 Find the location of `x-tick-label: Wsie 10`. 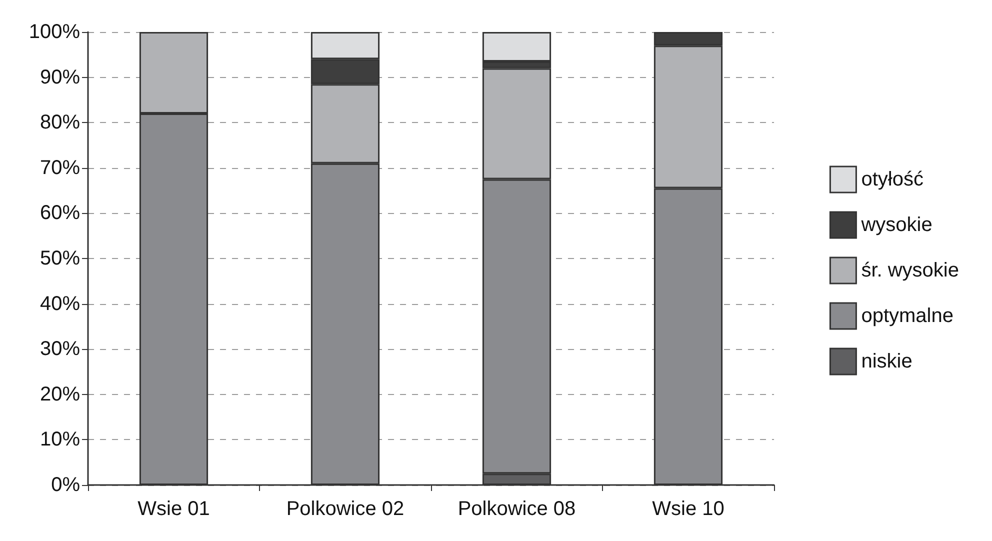

x-tick-label: Wsie 10 is located at coordinates (688, 509).